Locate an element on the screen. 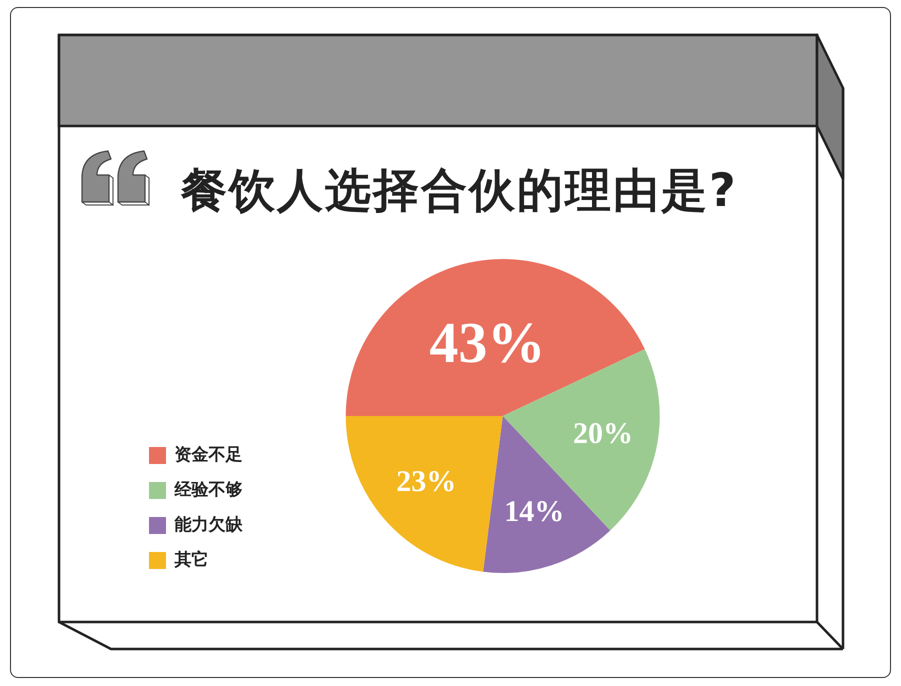 The width and height of the screenshot is (901, 686). data-label: 20% is located at coordinates (602, 433).